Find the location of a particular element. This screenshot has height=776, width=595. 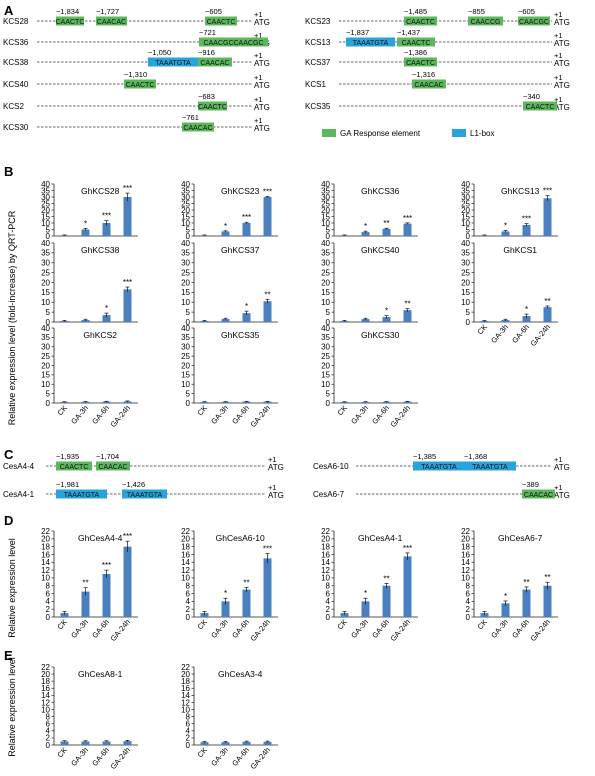

promoter-name: KCS40 is located at coordinates (16, 84).